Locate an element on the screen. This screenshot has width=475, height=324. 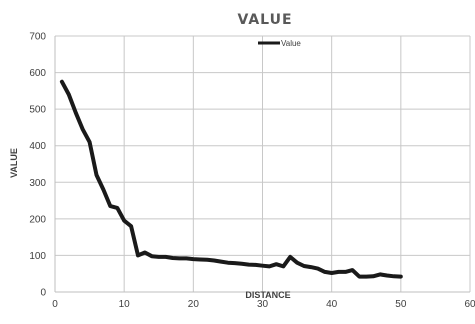
x-tick-label: 20 is located at coordinates (194, 304).